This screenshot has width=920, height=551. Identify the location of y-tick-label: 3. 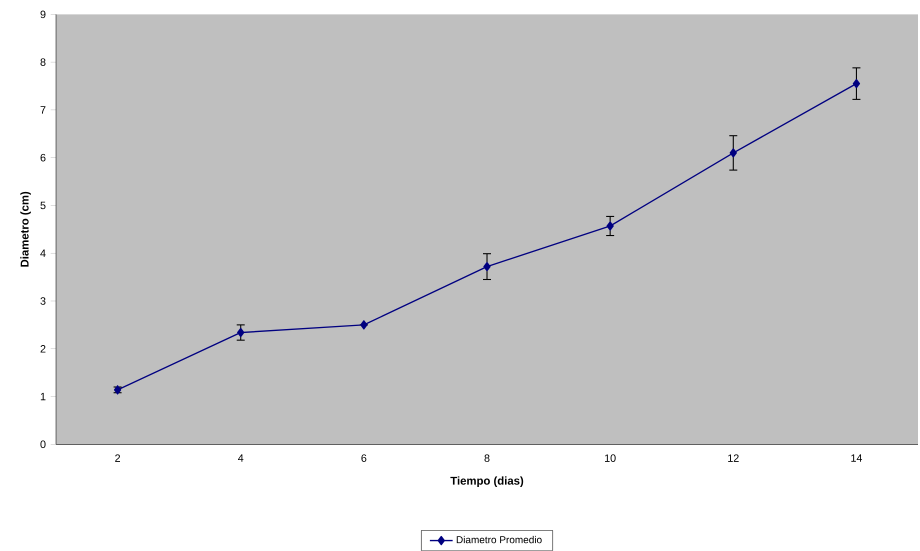
(43, 301).